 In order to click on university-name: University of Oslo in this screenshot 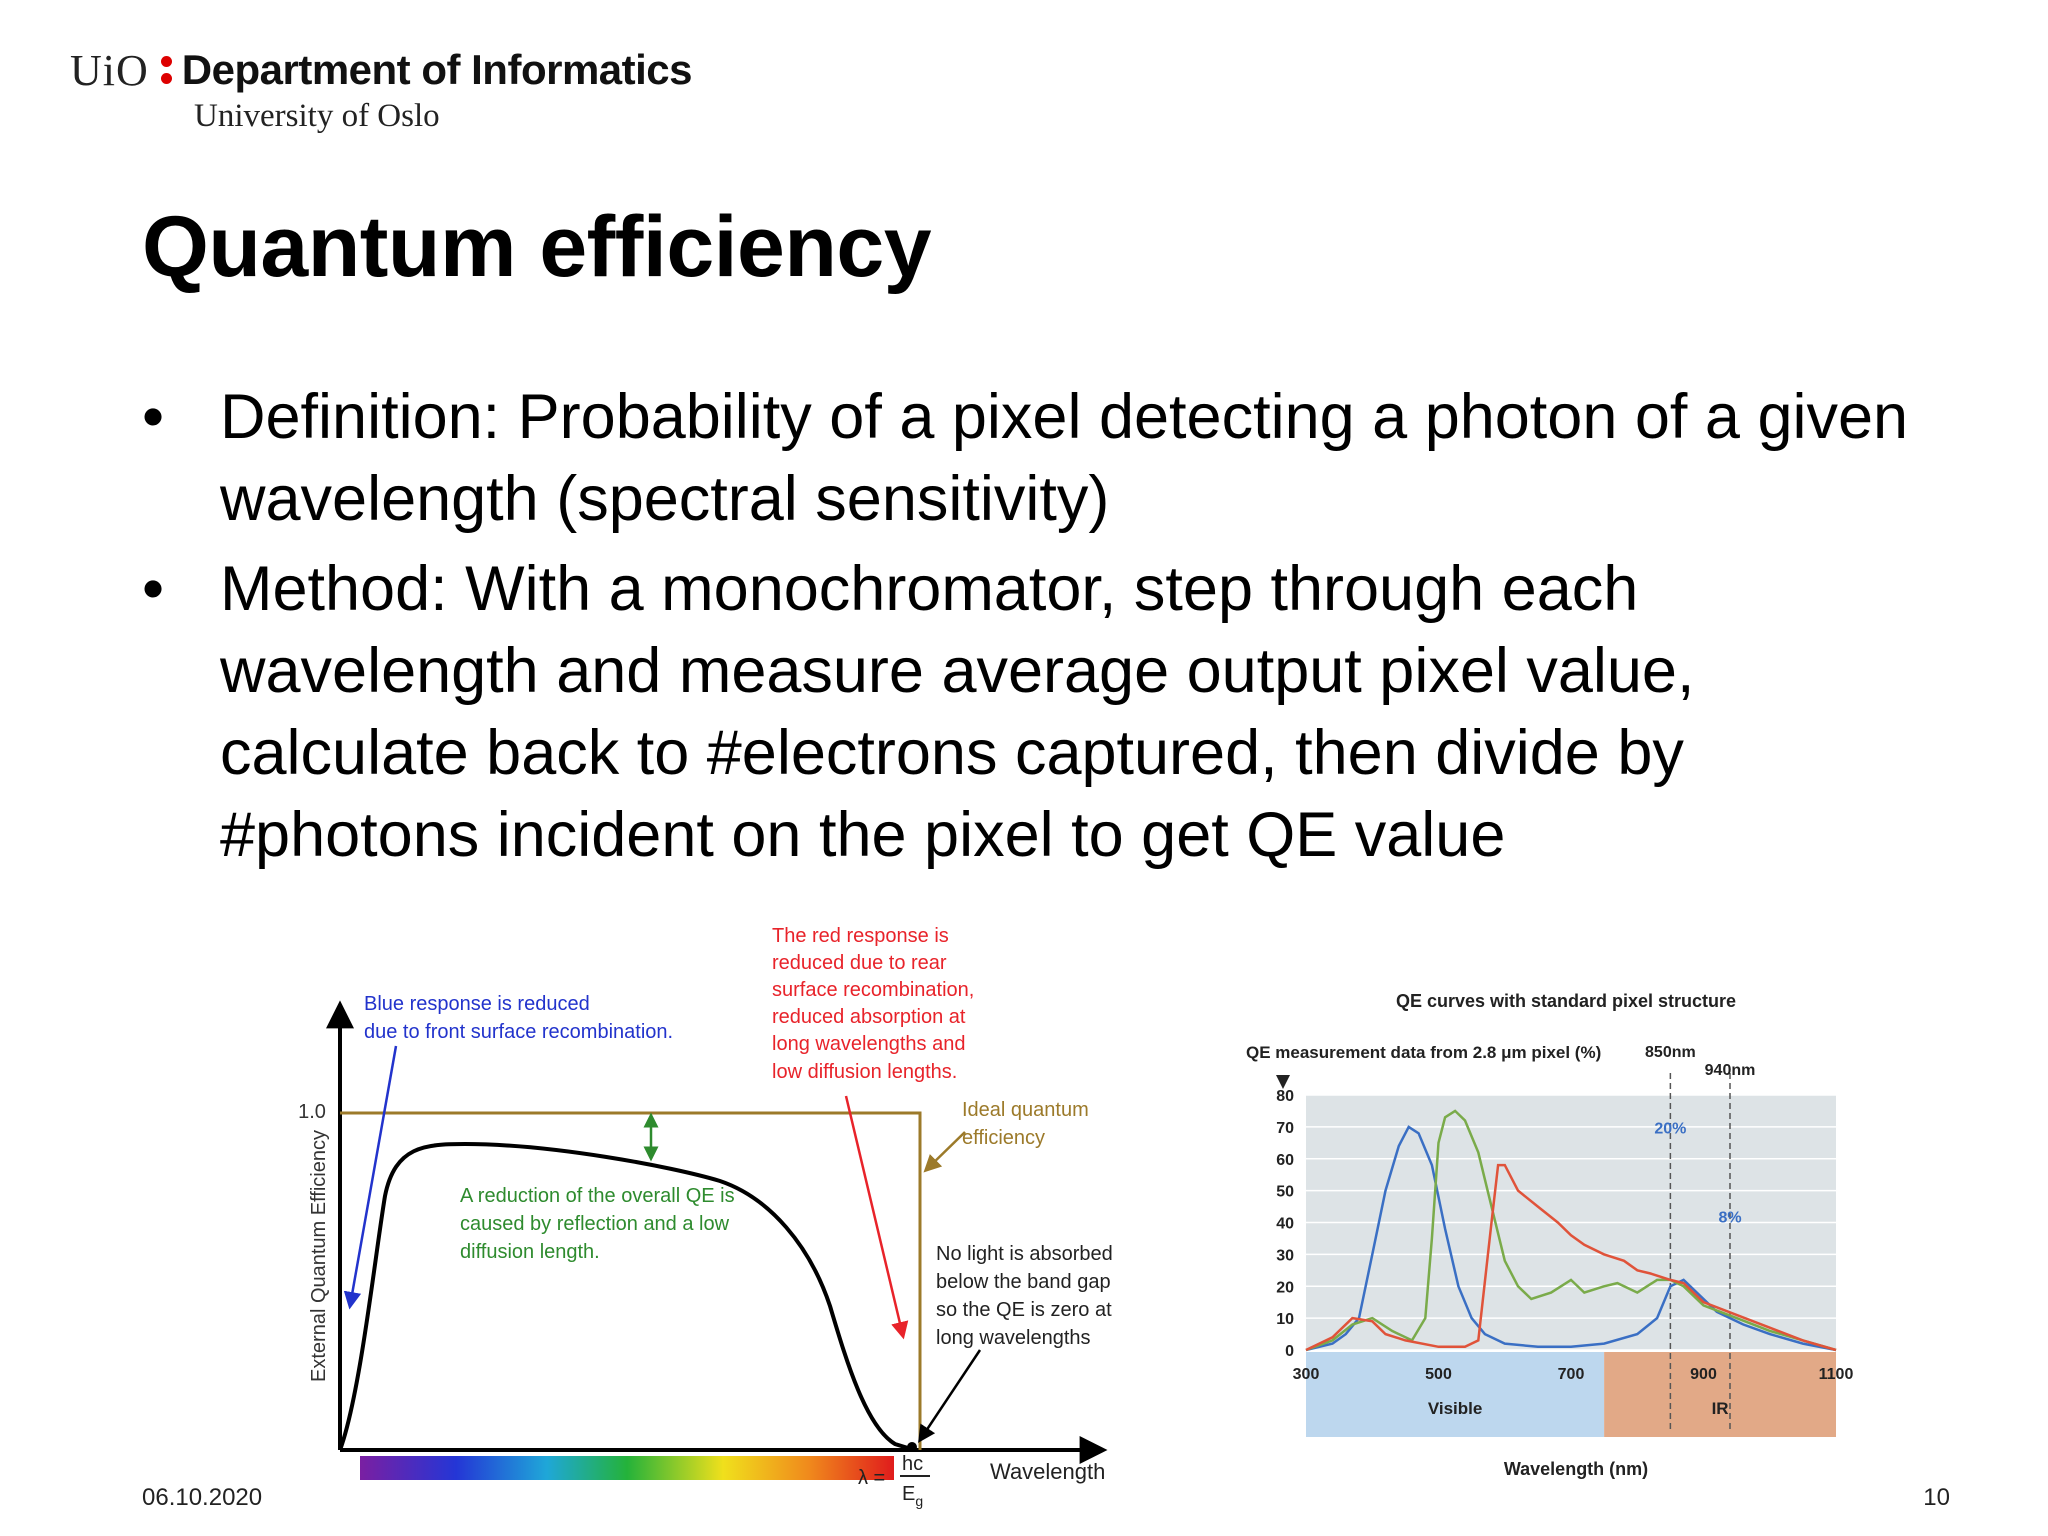, I will do `click(317, 116)`.